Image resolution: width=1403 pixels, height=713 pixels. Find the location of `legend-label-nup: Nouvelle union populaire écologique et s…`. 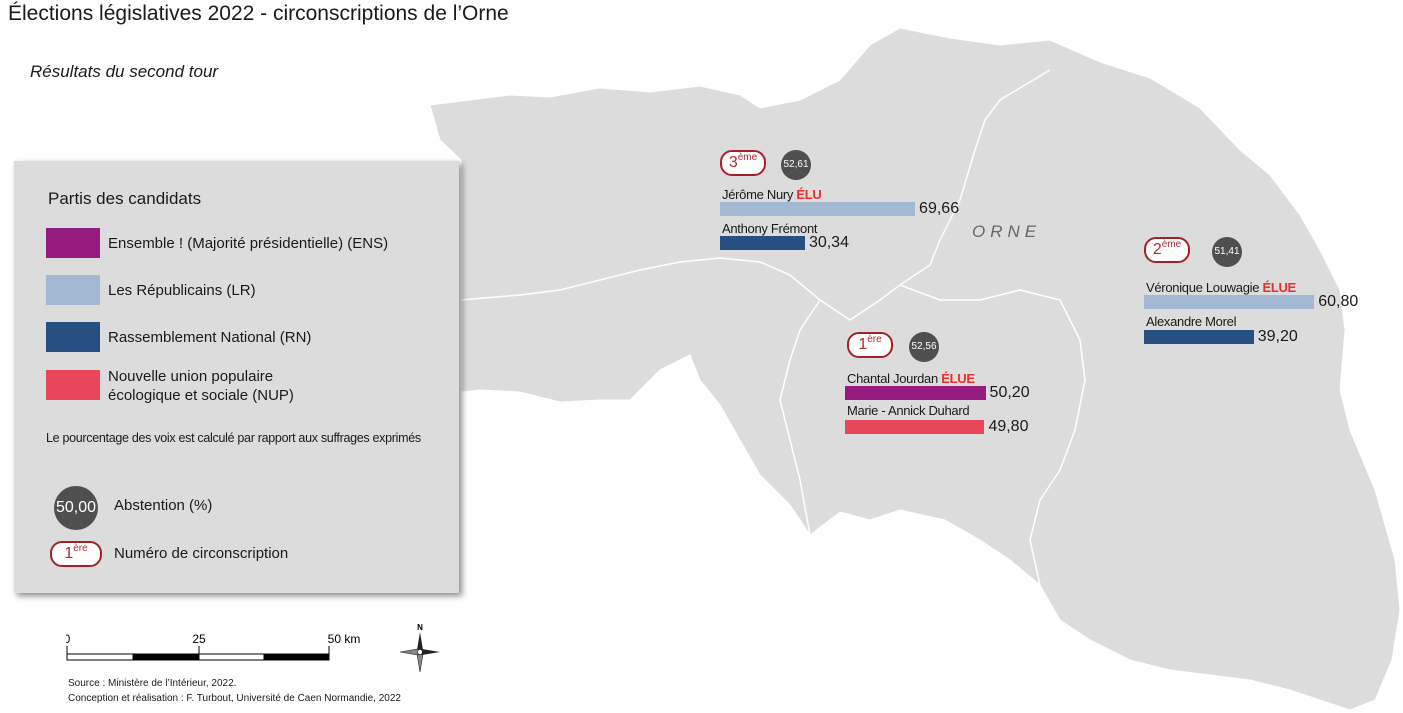

legend-label-nup: Nouvelle union populaire écologique et s… is located at coordinates (201, 386).